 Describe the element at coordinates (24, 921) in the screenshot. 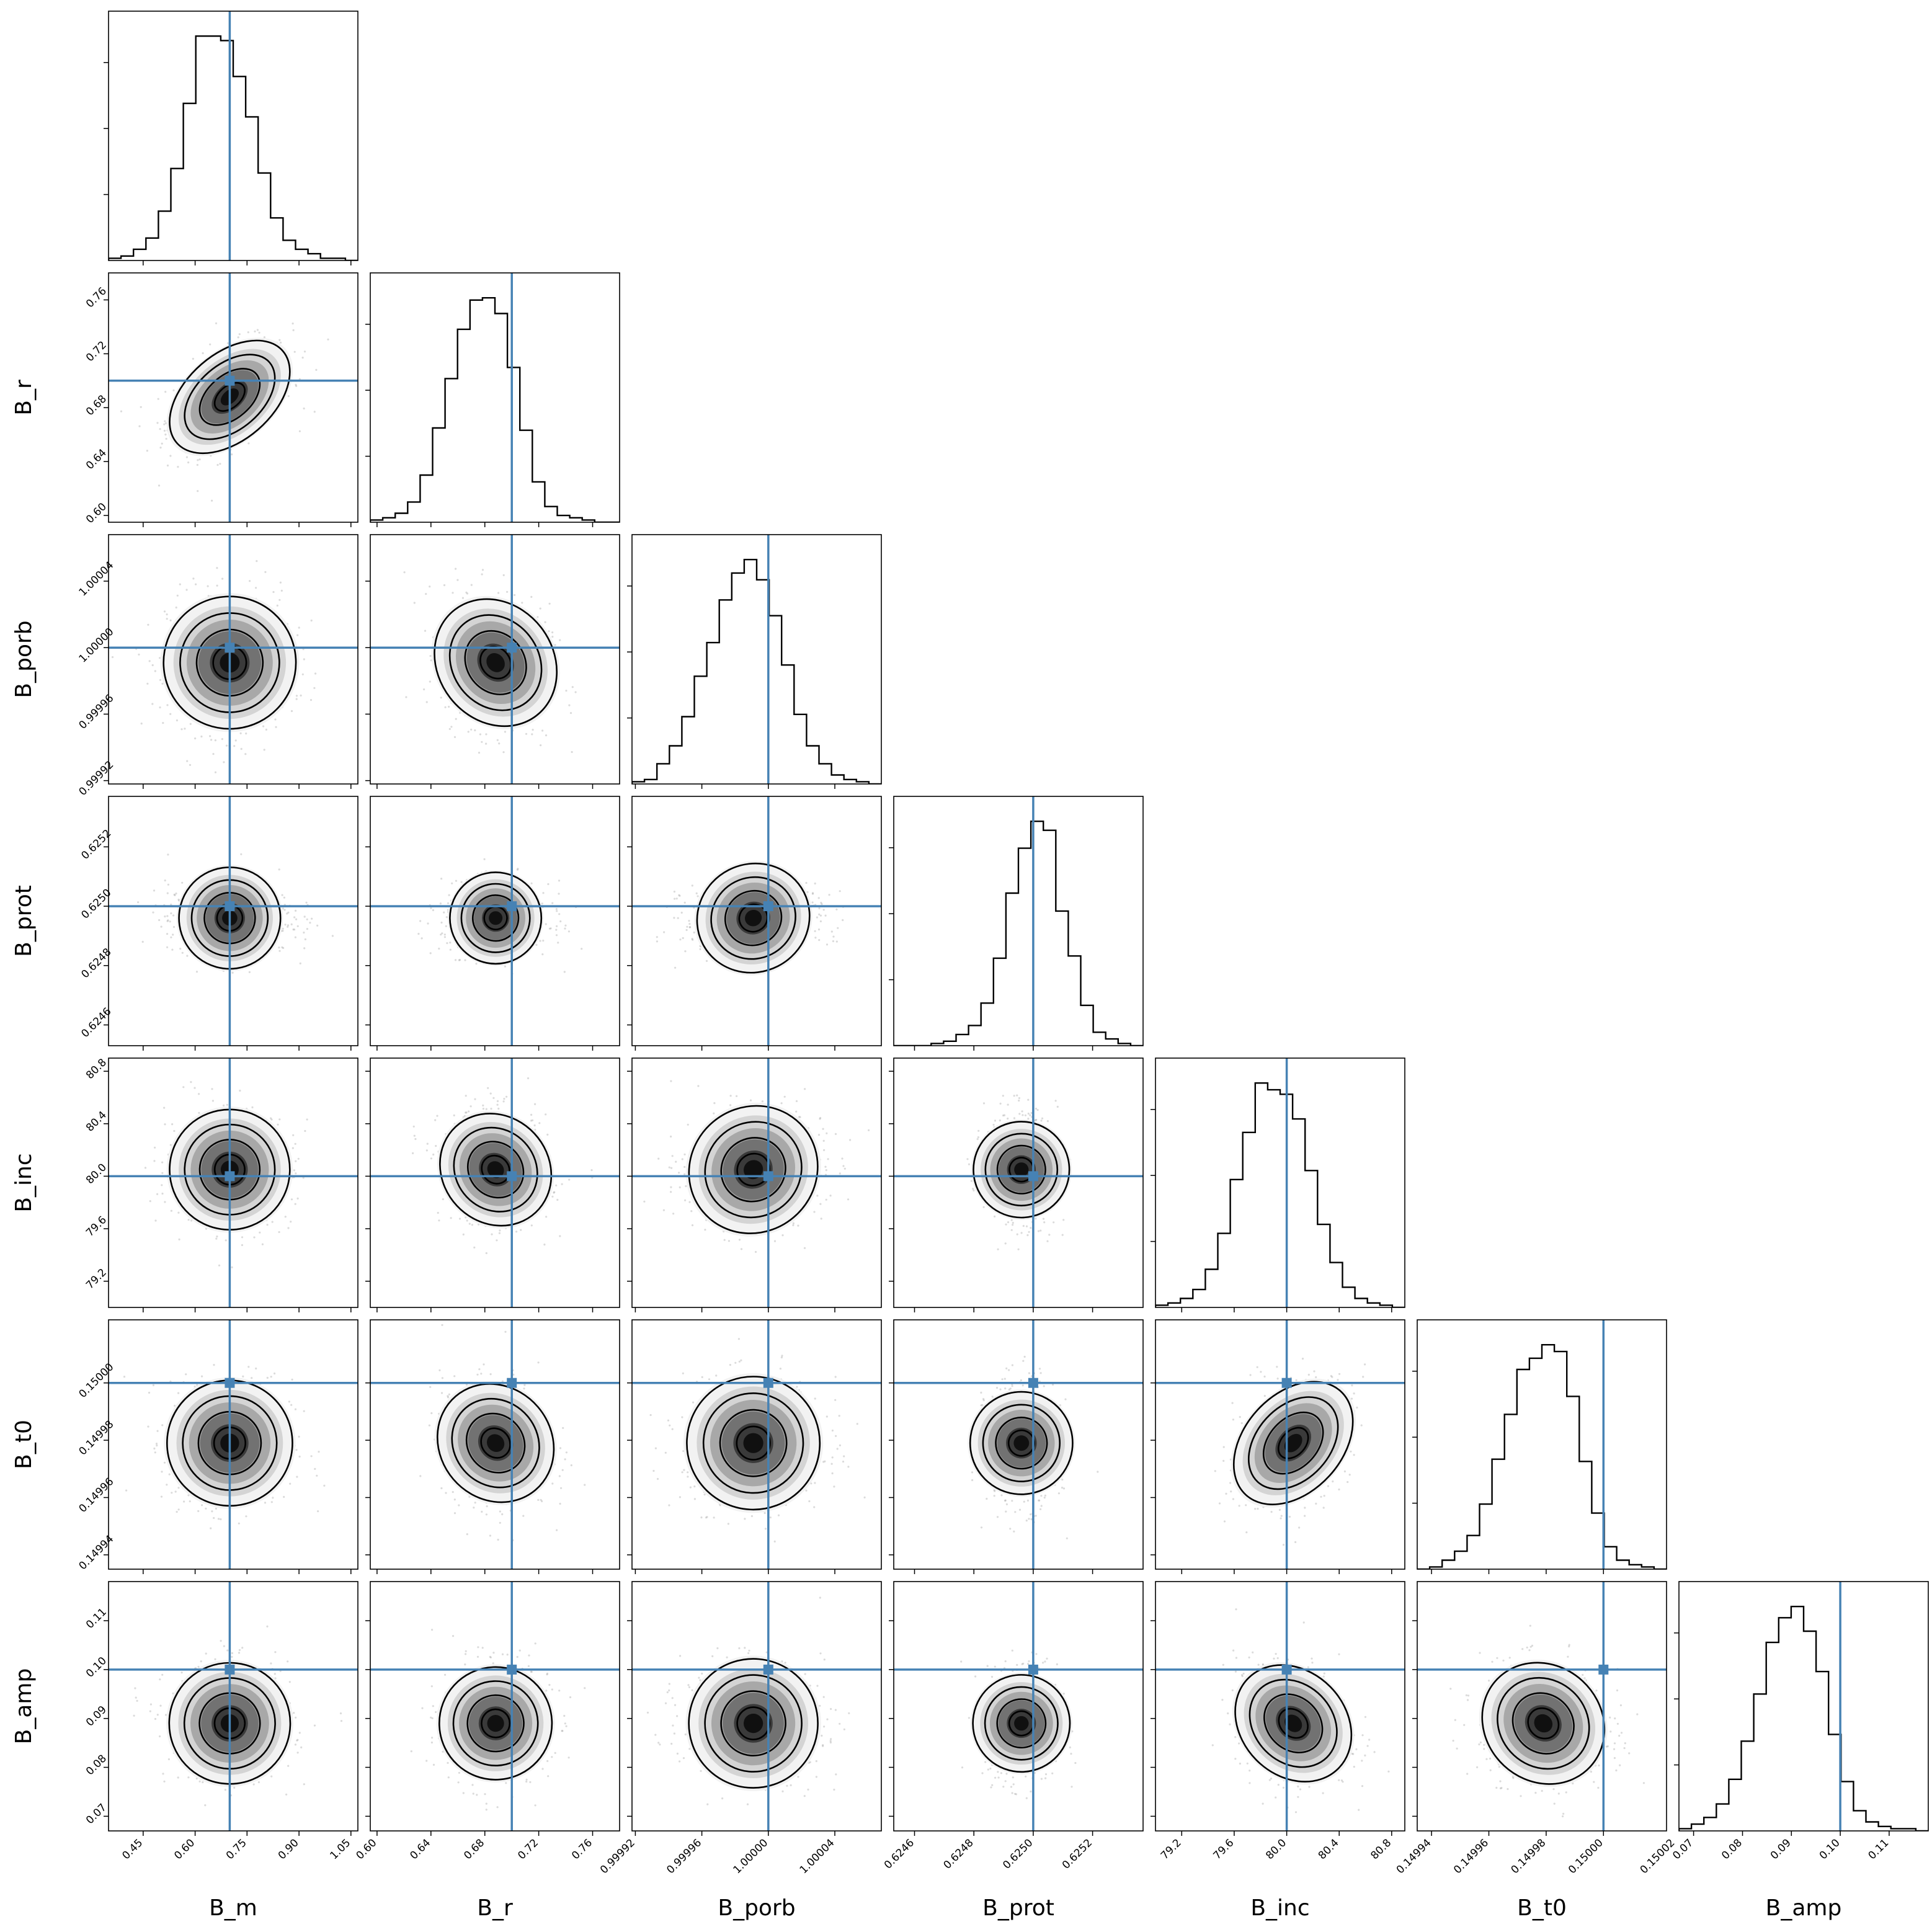

I see `y-axis-title-B_prot: B_prot` at that location.